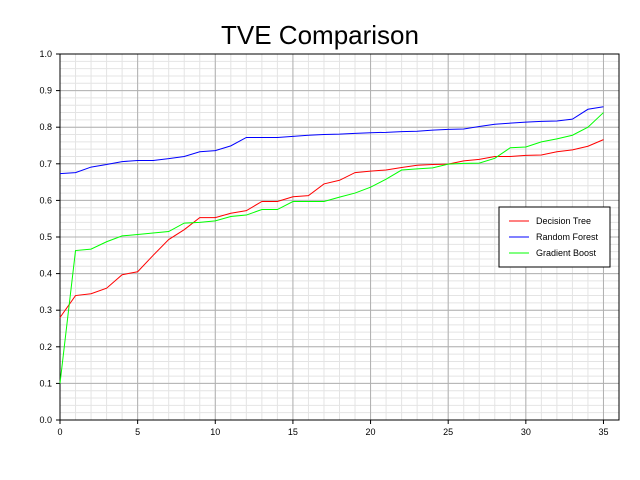 This screenshot has height=480, width=640. I want to click on legend-label-gradient-boost: Gradient Boost, so click(566, 253).